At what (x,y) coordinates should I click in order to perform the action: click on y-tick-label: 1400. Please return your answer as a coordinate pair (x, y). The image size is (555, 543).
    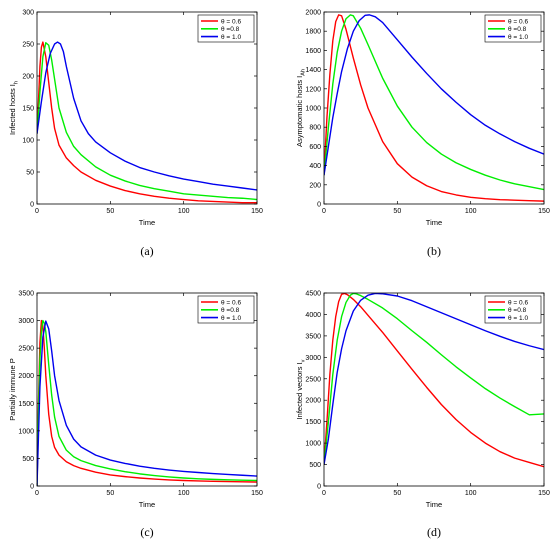
    Looking at the image, I should click on (313, 70).